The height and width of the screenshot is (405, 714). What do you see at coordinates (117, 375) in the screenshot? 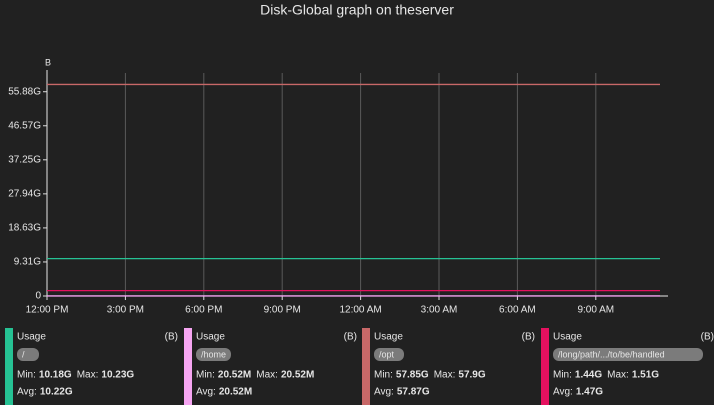
I see `legend-stat-value: 10.23G` at bounding box center [117, 375].